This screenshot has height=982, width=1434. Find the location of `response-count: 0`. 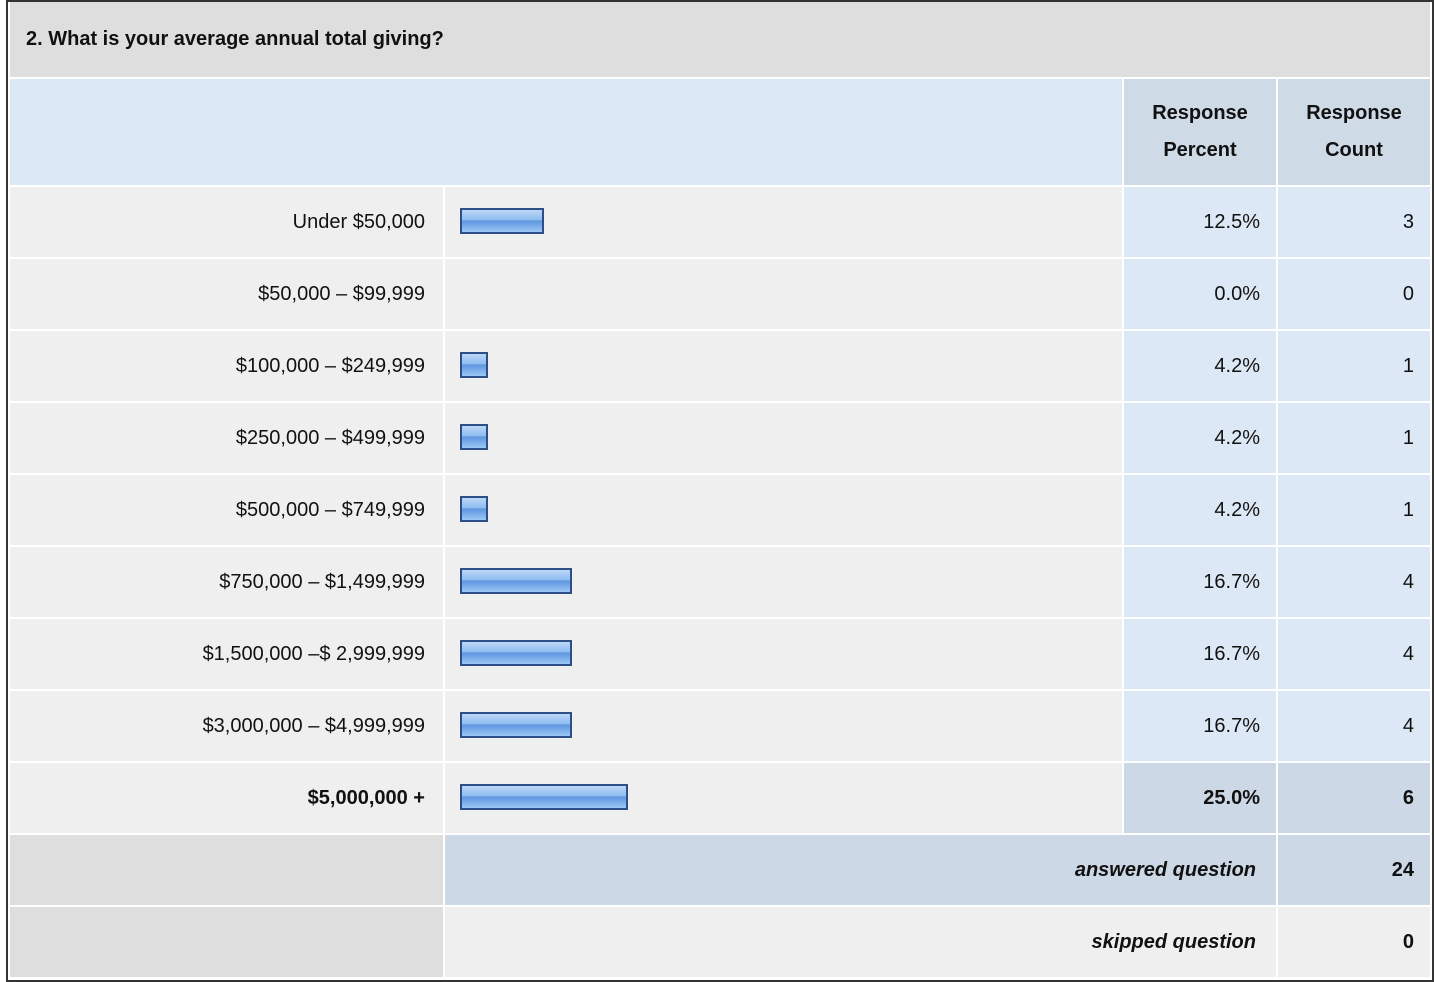

response-count: 0 is located at coordinates (1354, 294).